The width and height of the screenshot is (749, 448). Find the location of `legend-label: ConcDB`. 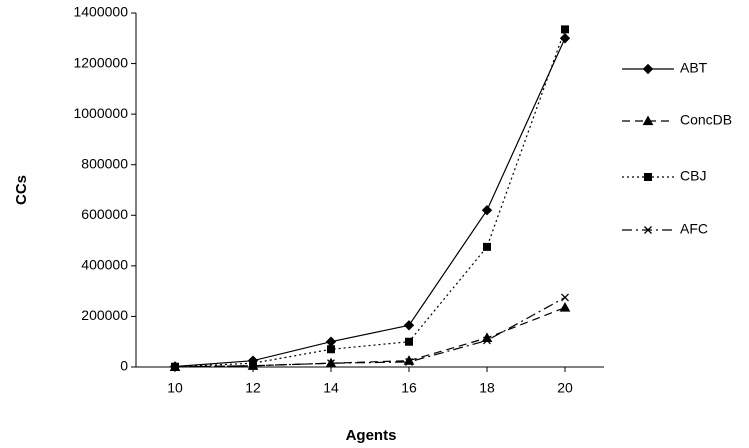

legend-label: ConcDB is located at coordinates (706, 120).